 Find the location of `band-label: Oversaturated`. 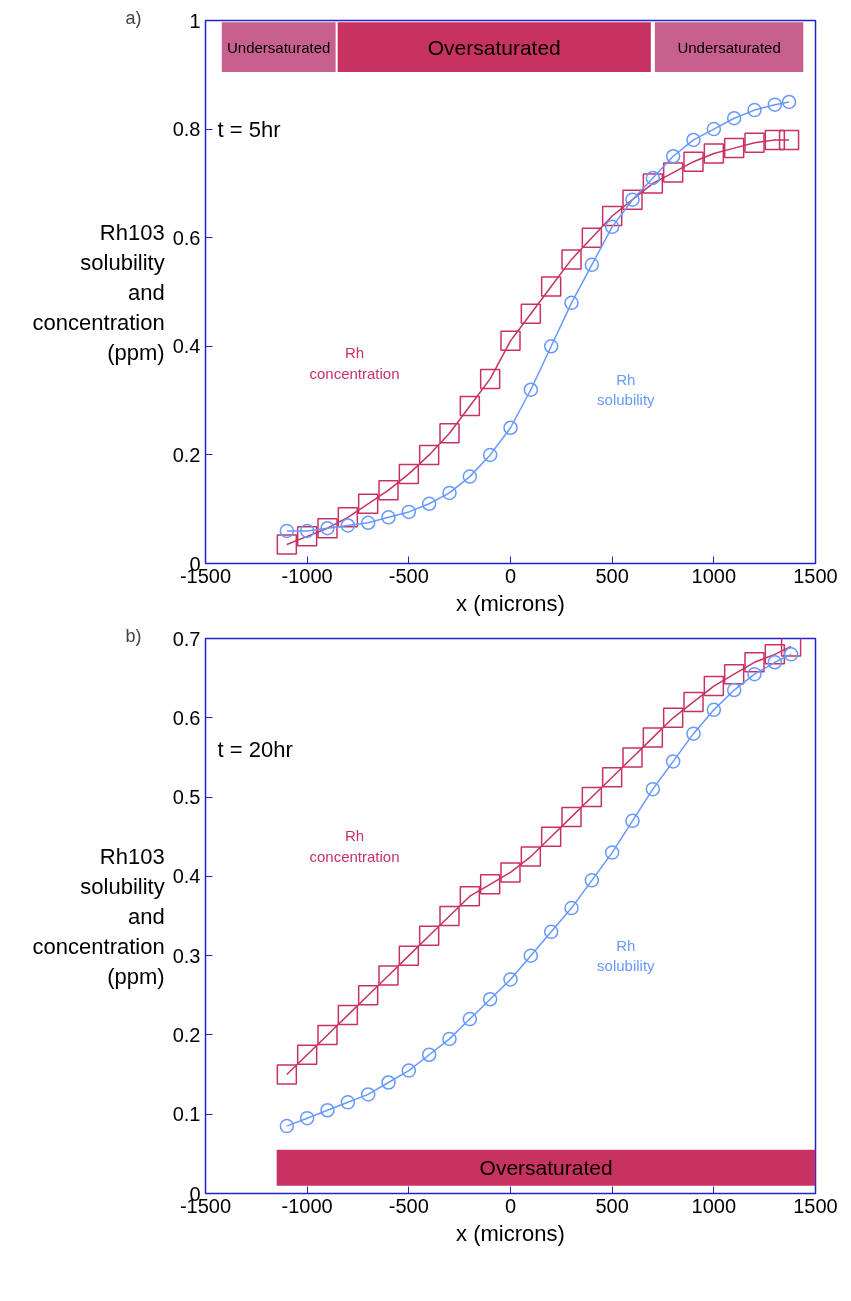

band-label: Oversaturated is located at coordinates (546, 1168).